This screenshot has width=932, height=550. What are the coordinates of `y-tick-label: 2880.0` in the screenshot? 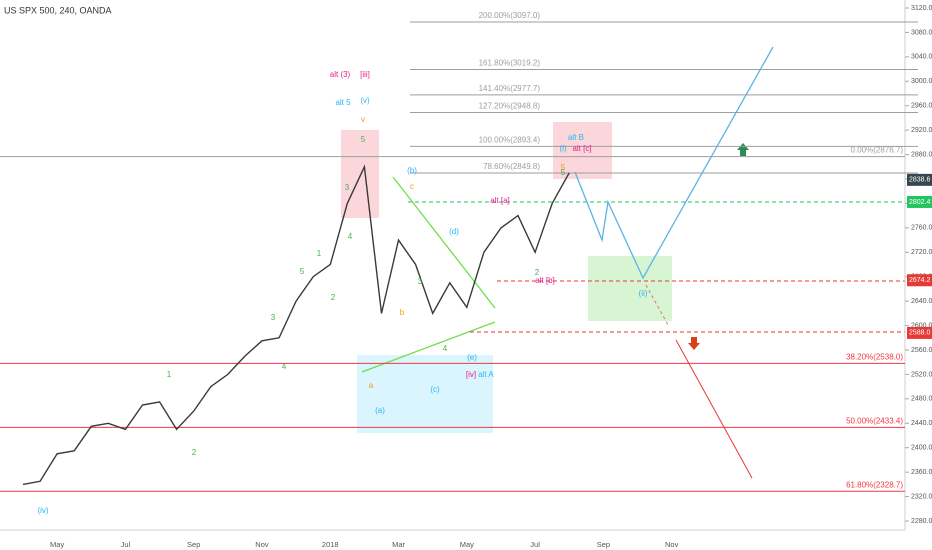 It's located at (921, 154).